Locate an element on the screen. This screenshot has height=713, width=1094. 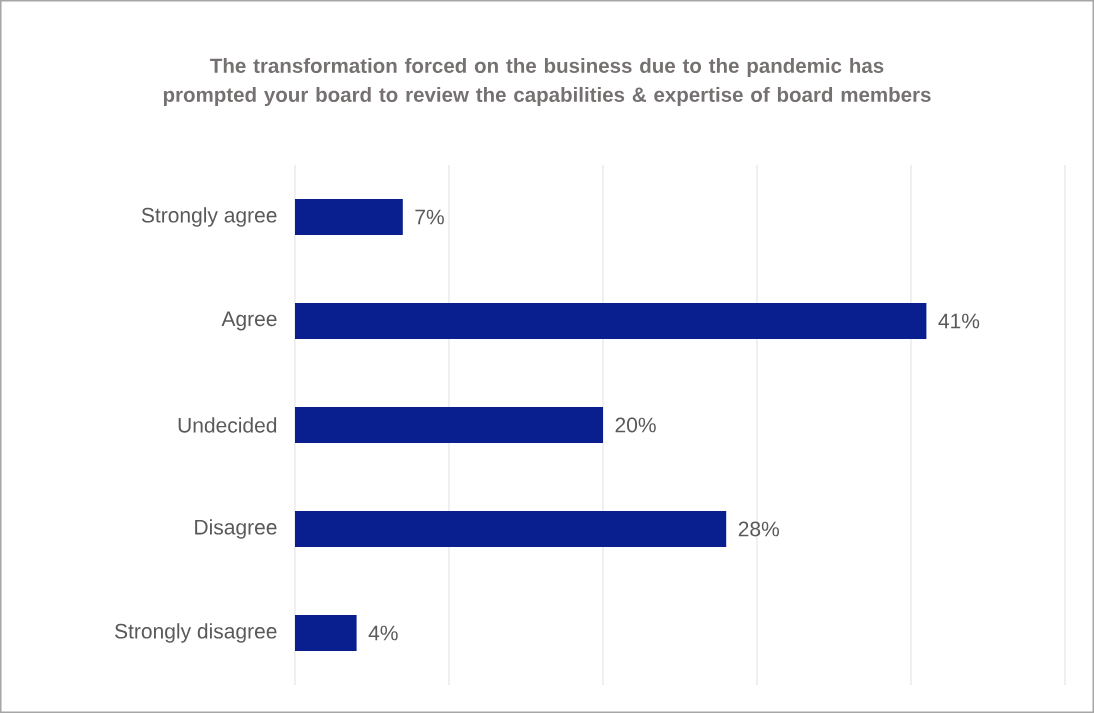
y-tick-label: Strongly agree is located at coordinates (209, 217).